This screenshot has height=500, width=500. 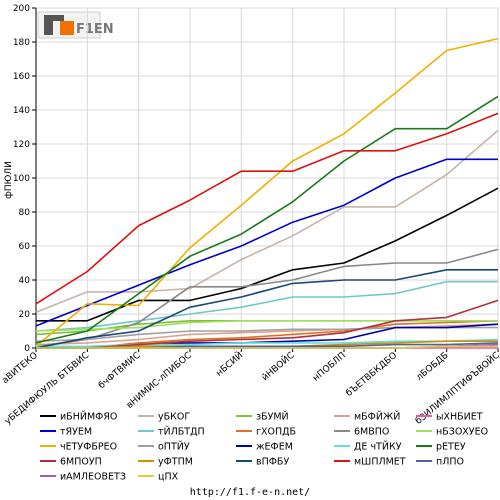 What do you see at coordinates (19, 368) in the screenshot?
I see `x-tick-label: аВИТЕКО` at bounding box center [19, 368].